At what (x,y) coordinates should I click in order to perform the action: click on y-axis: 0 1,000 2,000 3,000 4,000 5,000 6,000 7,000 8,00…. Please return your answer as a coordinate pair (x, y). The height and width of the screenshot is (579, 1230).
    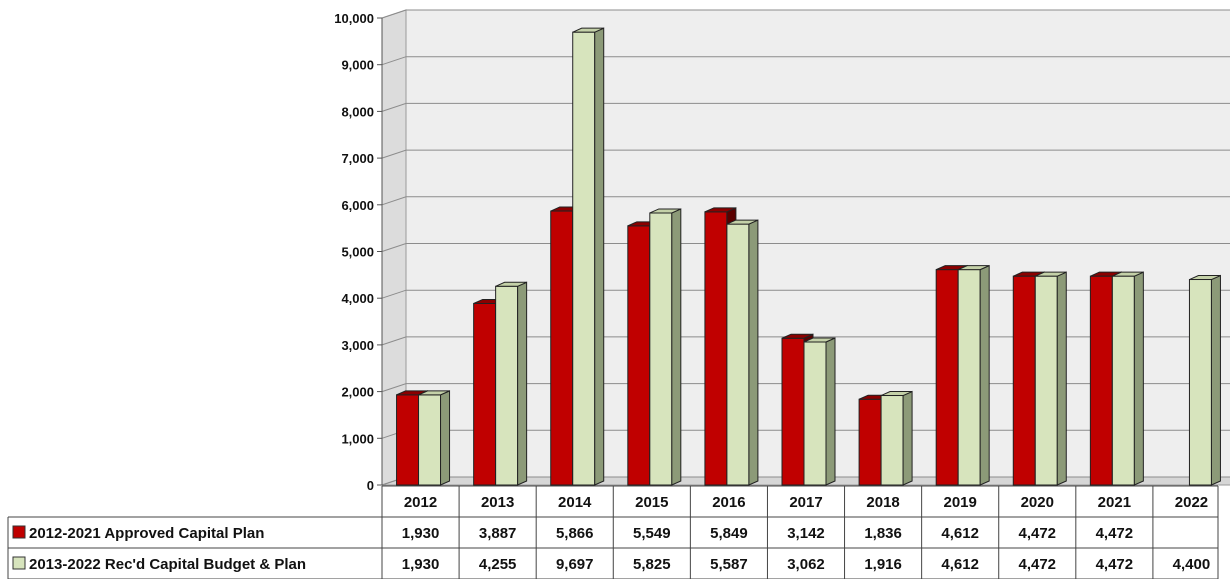
    Looking at the image, I should click on (358, 252).